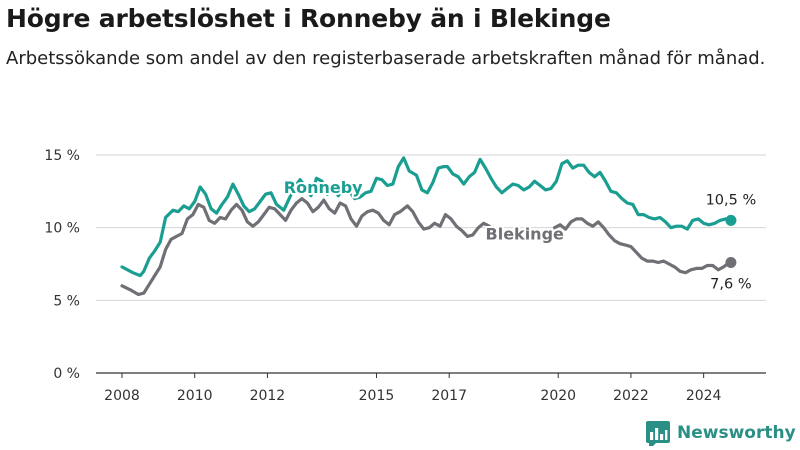 Image resolution: width=800 pixels, height=450 pixels. Describe the element at coordinates (658, 433) in the screenshot. I see `newsworthy-logo-icon` at that location.